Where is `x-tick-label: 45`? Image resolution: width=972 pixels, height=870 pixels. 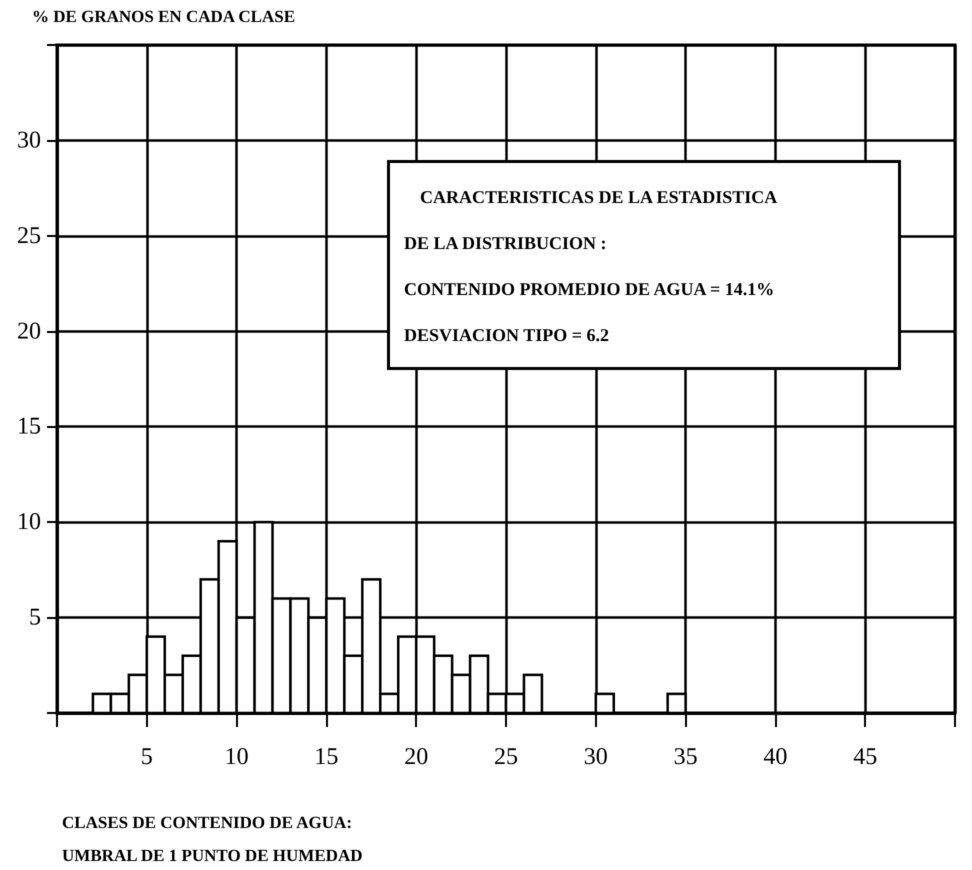 x-tick-label: 45 is located at coordinates (865, 757).